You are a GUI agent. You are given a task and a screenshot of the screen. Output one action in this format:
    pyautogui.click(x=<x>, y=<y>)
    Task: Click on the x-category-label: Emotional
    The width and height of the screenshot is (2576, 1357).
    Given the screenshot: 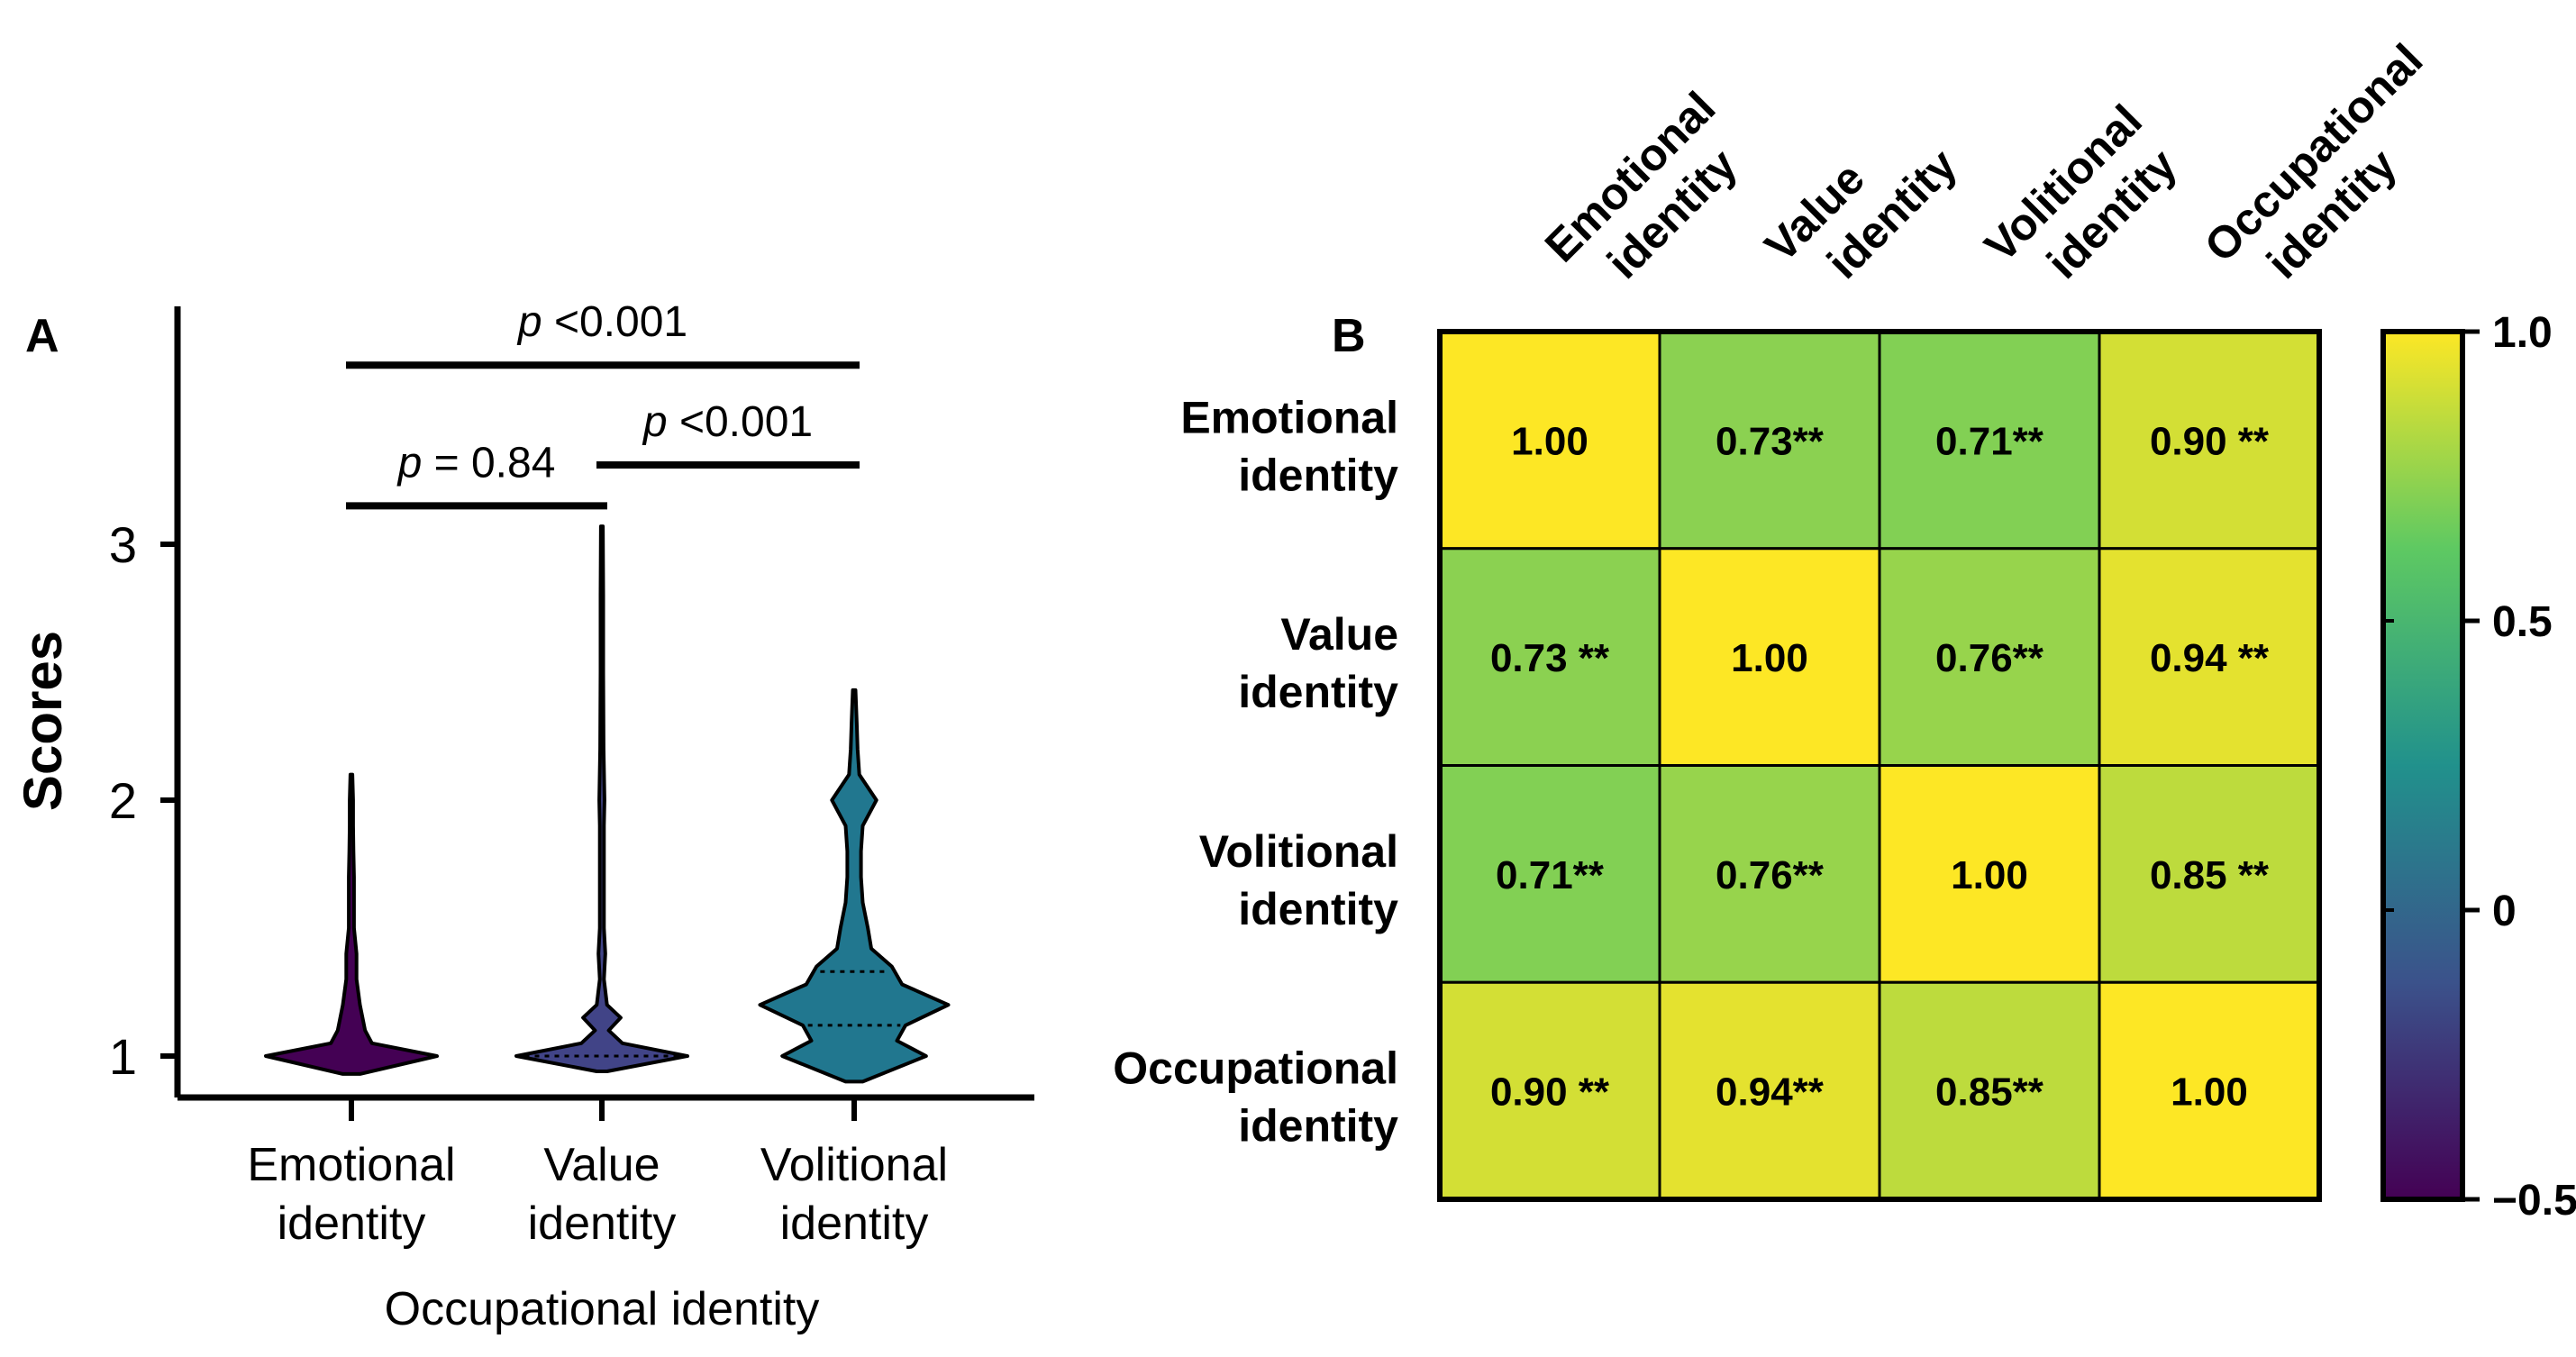 What is the action you would take?
    pyautogui.click(x=351, y=1165)
    